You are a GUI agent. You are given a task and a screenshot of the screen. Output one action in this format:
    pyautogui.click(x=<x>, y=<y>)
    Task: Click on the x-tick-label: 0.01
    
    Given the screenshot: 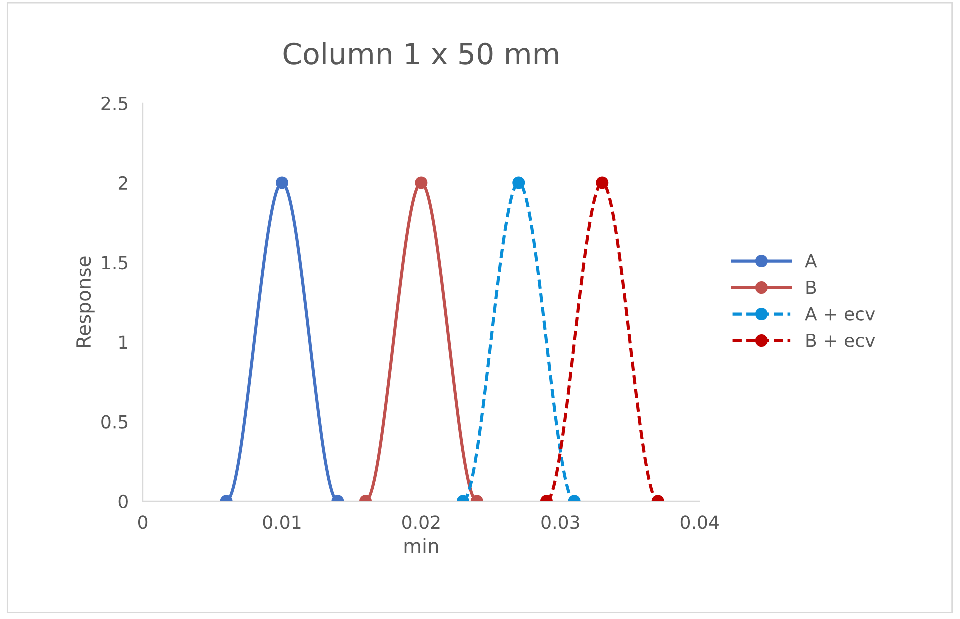 What is the action you would take?
    pyautogui.click(x=282, y=523)
    